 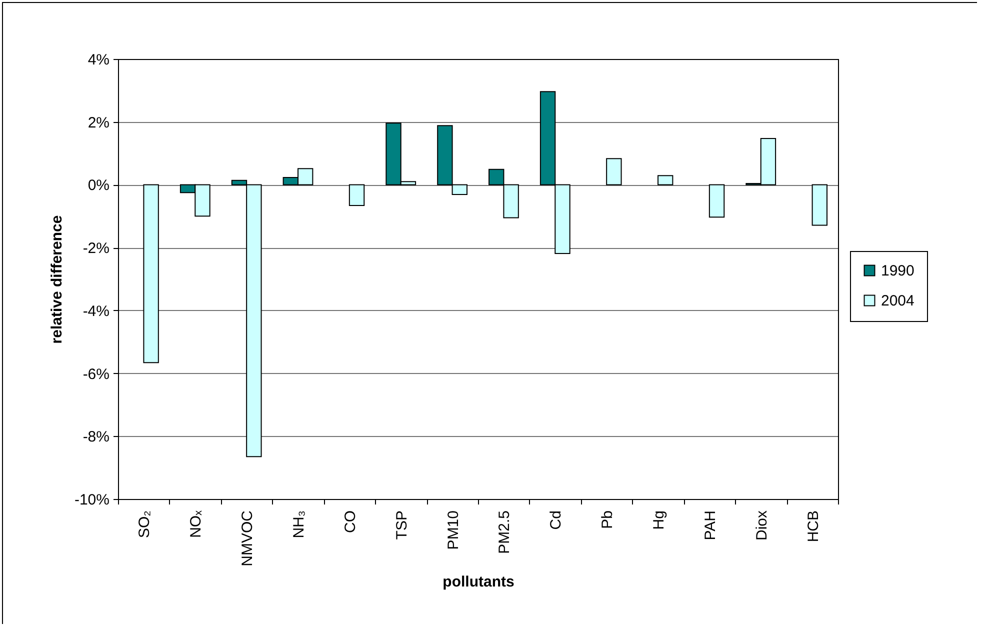 What do you see at coordinates (350, 521) in the screenshot?
I see `x-tick-label: CO` at bounding box center [350, 521].